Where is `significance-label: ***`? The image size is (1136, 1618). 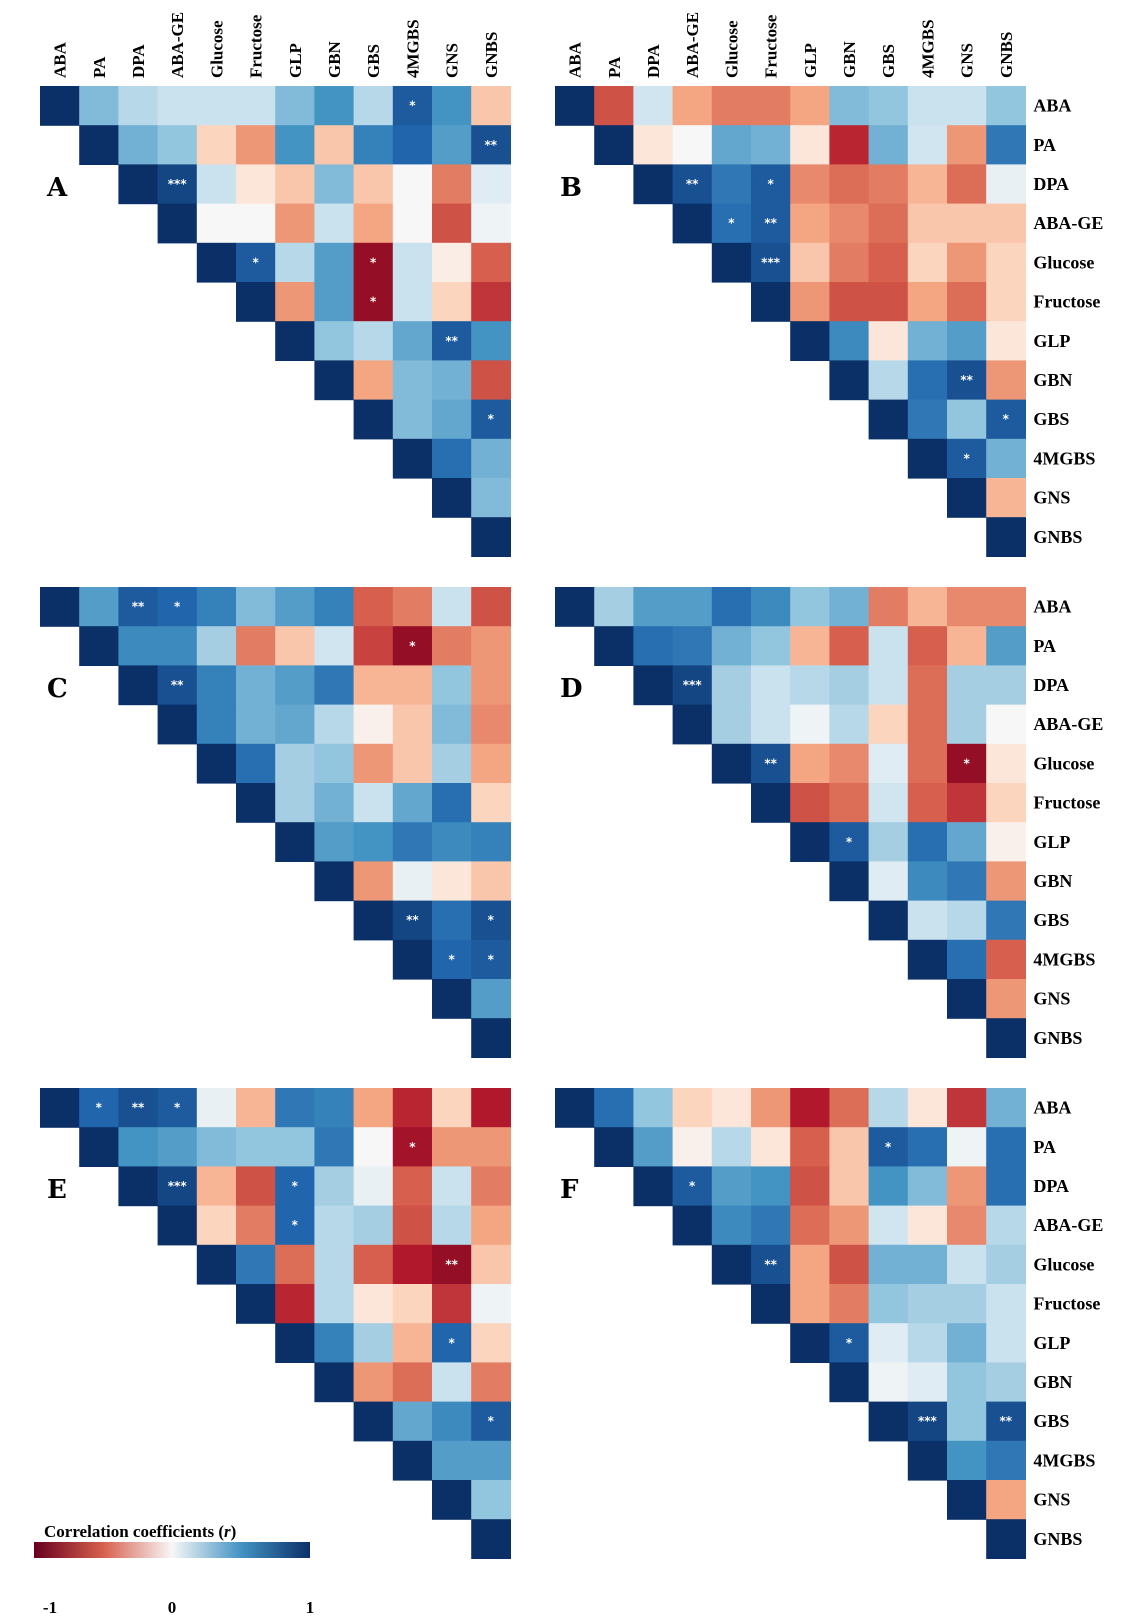 significance-label: *** is located at coordinates (928, 1421).